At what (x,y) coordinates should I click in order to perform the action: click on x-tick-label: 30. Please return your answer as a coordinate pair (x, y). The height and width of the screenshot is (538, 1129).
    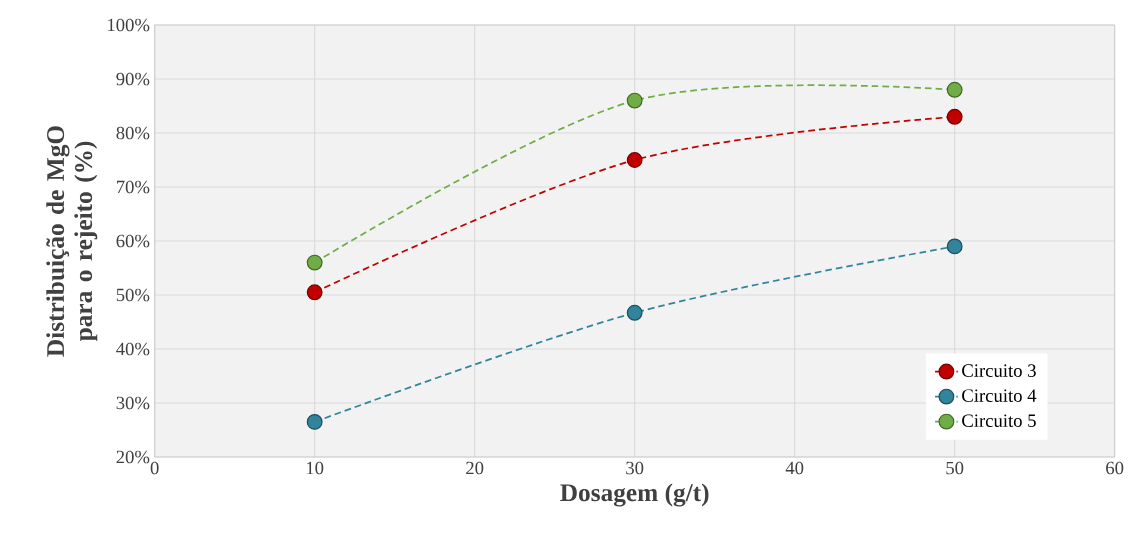
    Looking at the image, I should click on (635, 468).